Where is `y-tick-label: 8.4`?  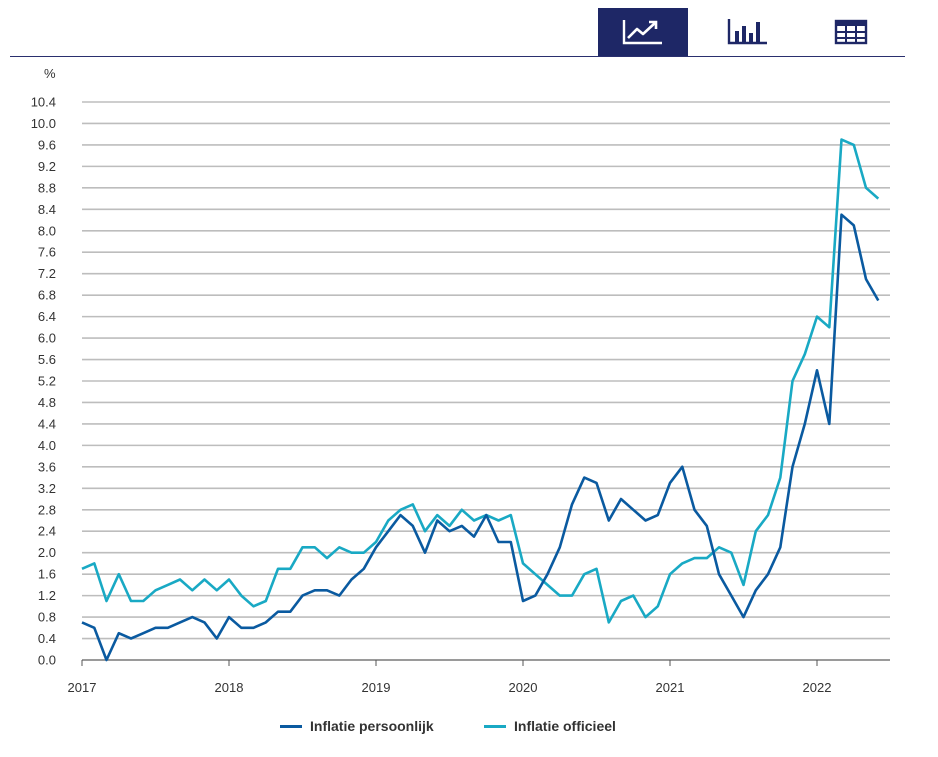
y-tick-label: 8.4 is located at coordinates (47, 209).